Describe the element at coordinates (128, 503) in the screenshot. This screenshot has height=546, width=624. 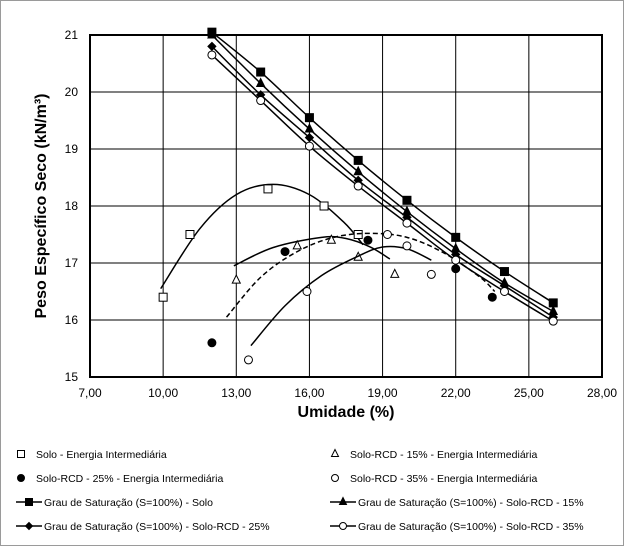
I see `legend-label: Grau de Saturação (S=100%) - Solo` at that location.